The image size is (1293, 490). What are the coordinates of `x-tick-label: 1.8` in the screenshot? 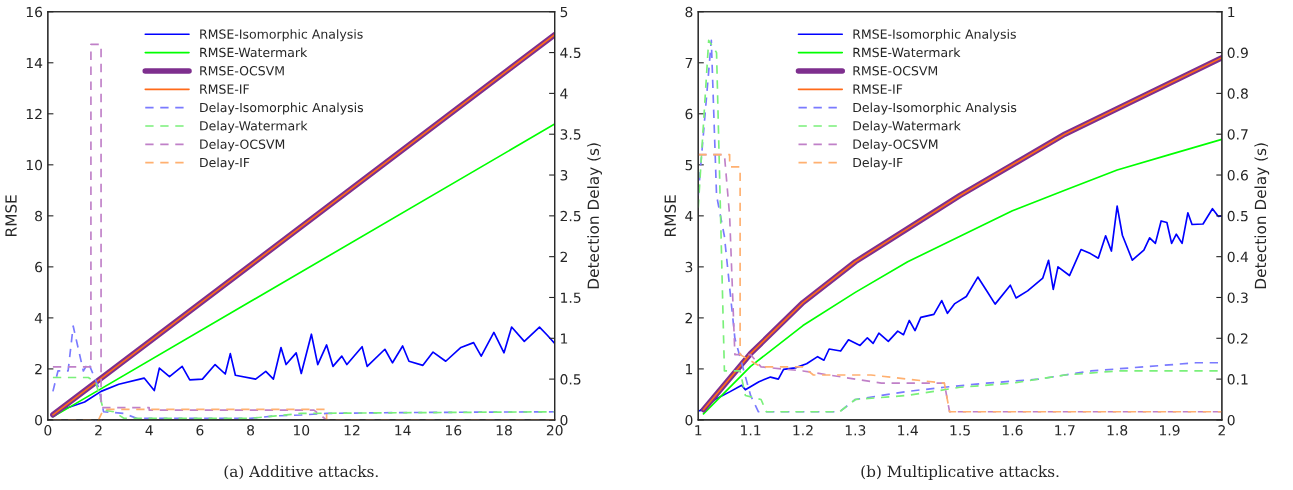 It's located at (1117, 430).